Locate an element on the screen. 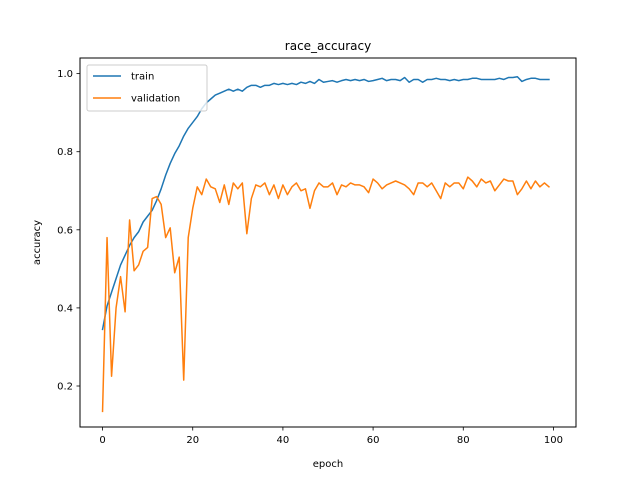 Image resolution: width=640 pixels, height=480 pixels. x-tick-label: 0 is located at coordinates (102, 440).